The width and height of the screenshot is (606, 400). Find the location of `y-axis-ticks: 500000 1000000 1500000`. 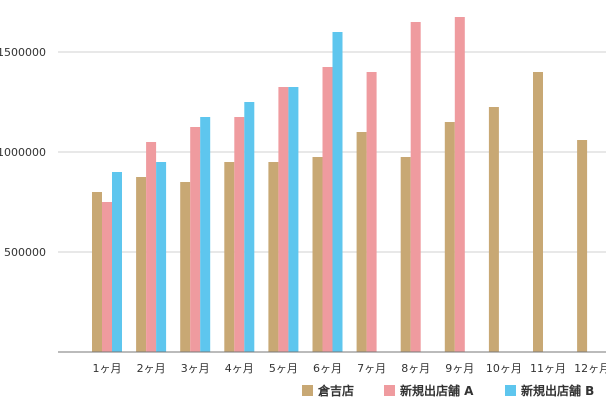

y-axis-ticks: 500000 1000000 1500000 is located at coordinates (23, 152).